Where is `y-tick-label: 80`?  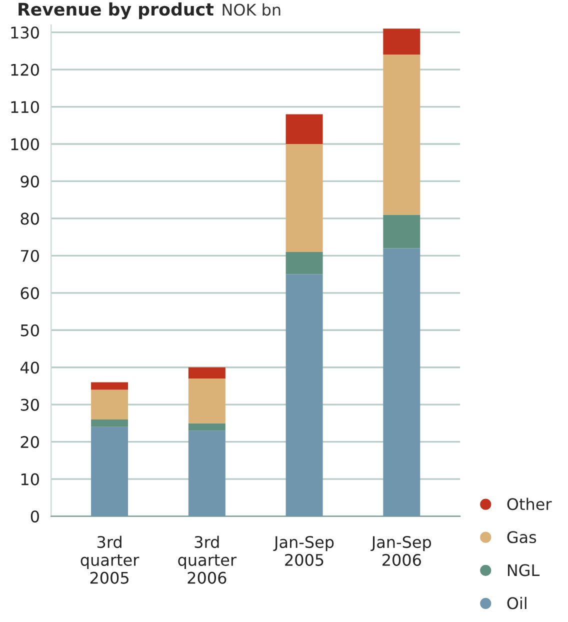
y-tick-label: 80 is located at coordinates (29, 218).